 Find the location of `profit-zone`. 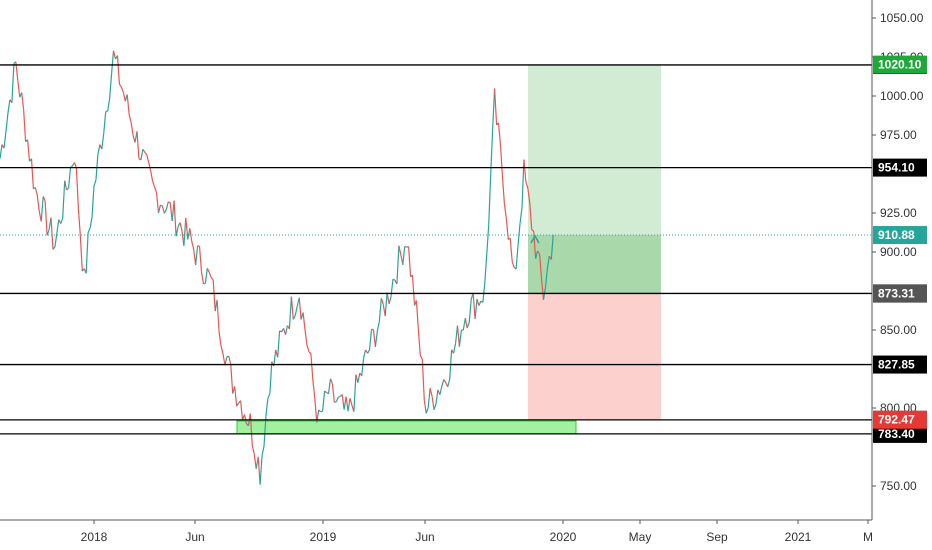

profit-zone is located at coordinates (594, 179).